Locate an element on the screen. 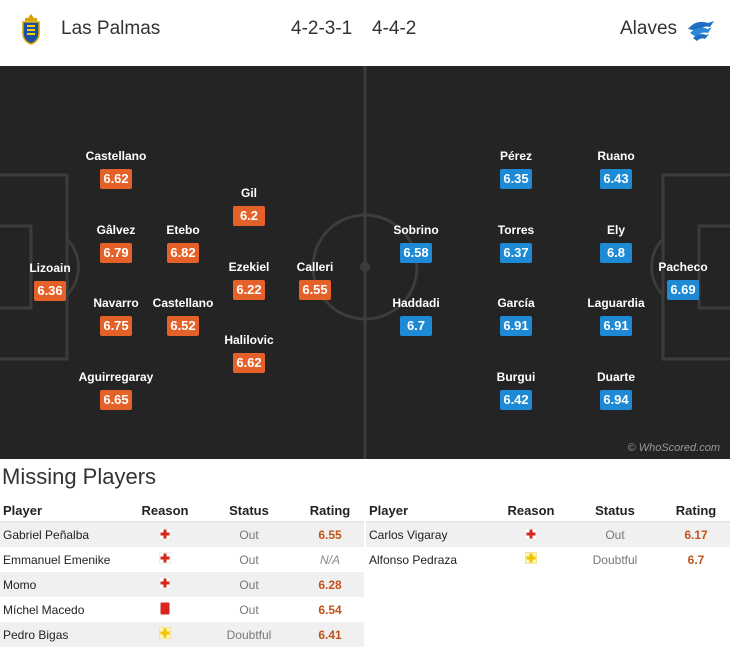 Image resolution: width=730 pixels, height=655 pixels. missing-player-row: Carlos Vigaray Out 6.17 is located at coordinates (548, 534).